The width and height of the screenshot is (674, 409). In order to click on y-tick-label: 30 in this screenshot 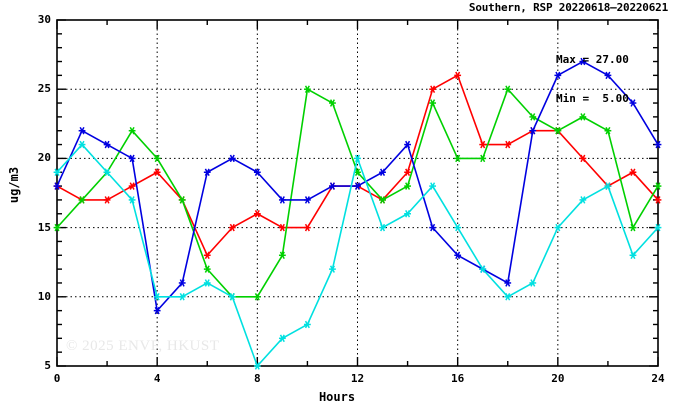, I will do `click(44, 19)`.